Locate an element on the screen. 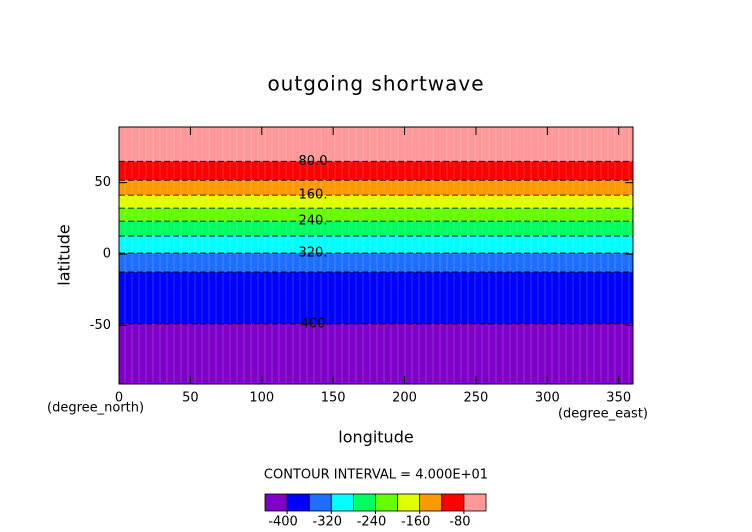 The image size is (752, 532). contour-label: 400 is located at coordinates (313, 324).